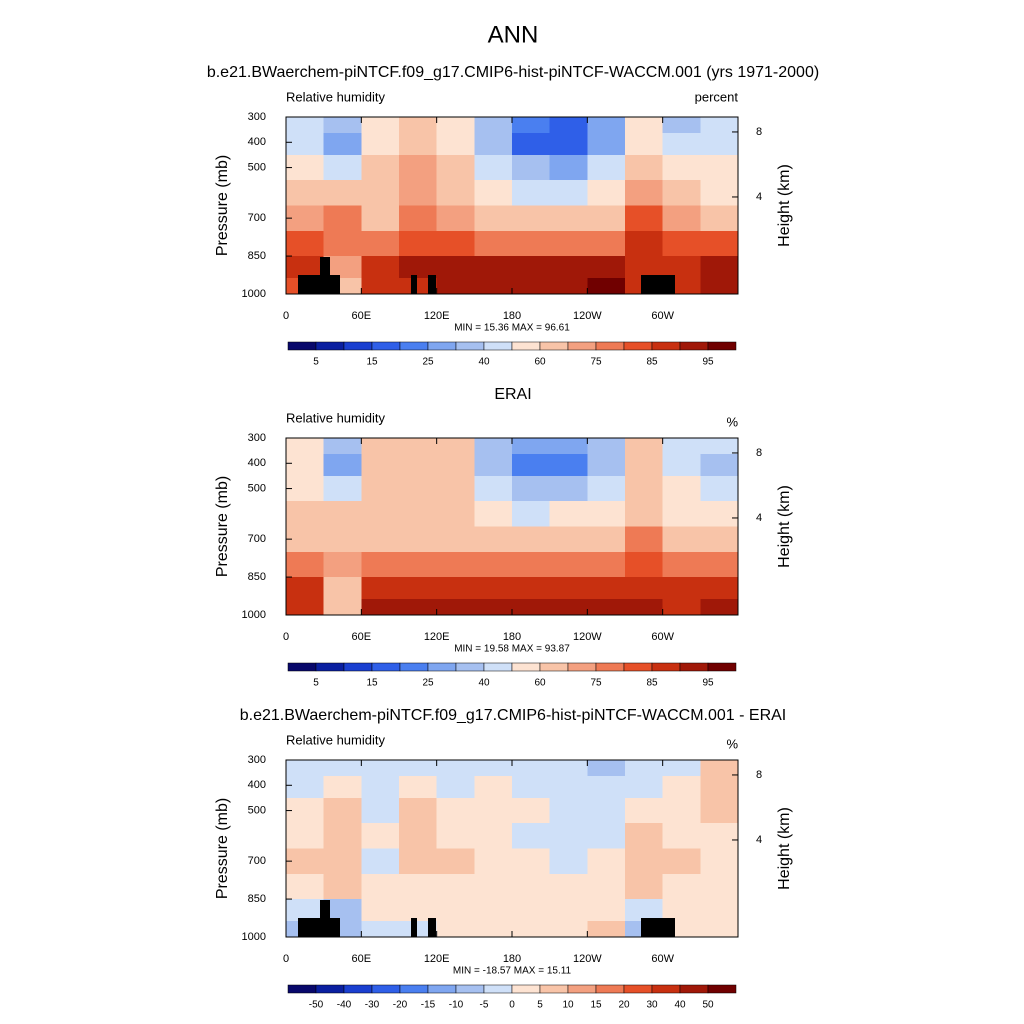 This screenshot has height=1024, width=1024. Describe the element at coordinates (257, 760) in the screenshot. I see `y-tick-label: 300` at that location.